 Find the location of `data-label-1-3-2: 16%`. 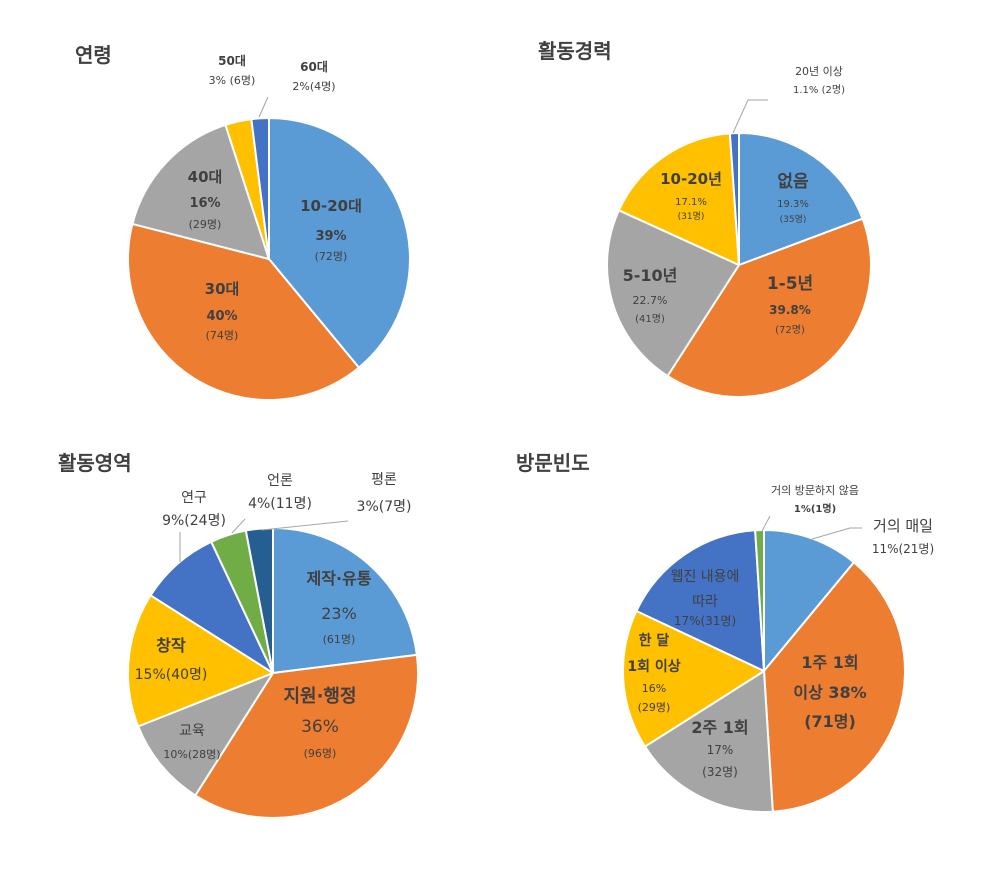

data-label-1-3-2: 16% is located at coordinates (204, 203).